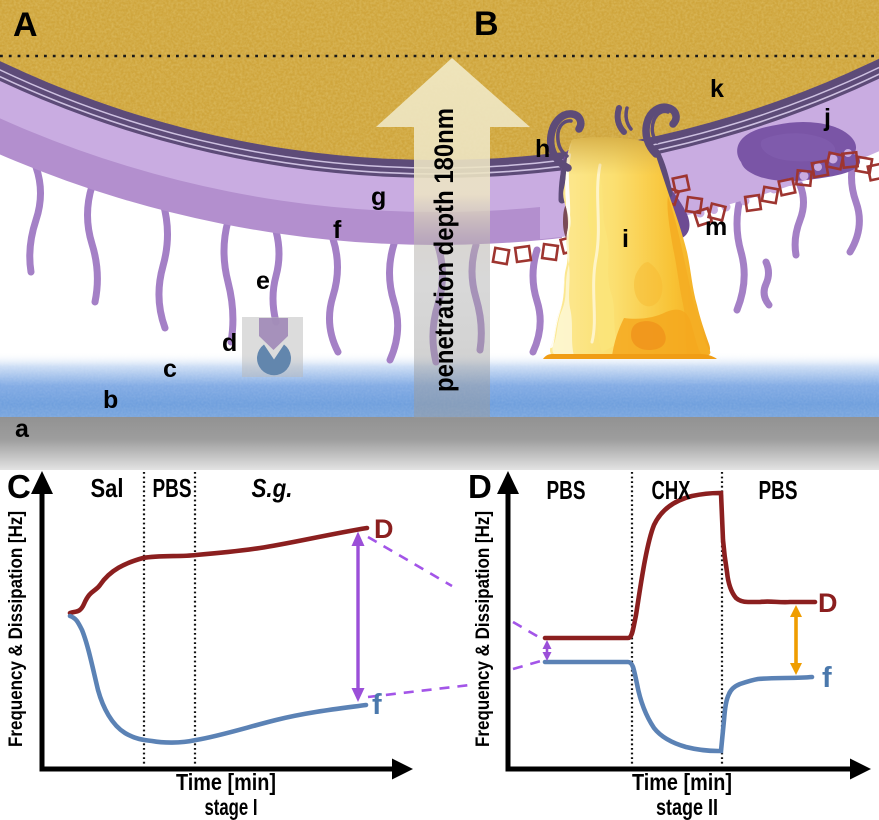 The image size is (879, 820). What do you see at coordinates (19, 486) in the screenshot?
I see `svg-text: C` at bounding box center [19, 486].